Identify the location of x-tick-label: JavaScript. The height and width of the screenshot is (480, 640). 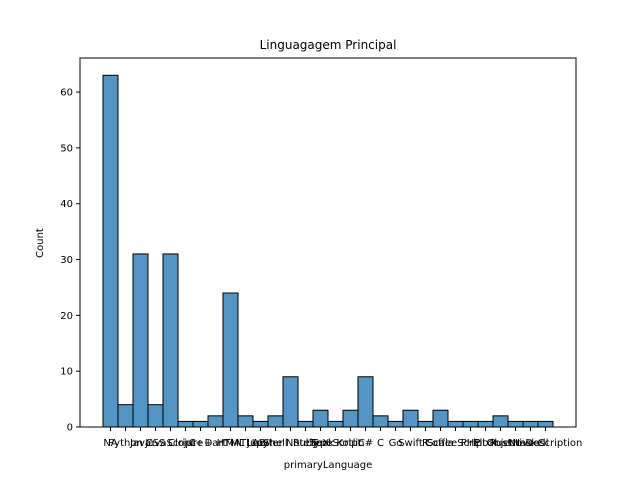
(169, 443).